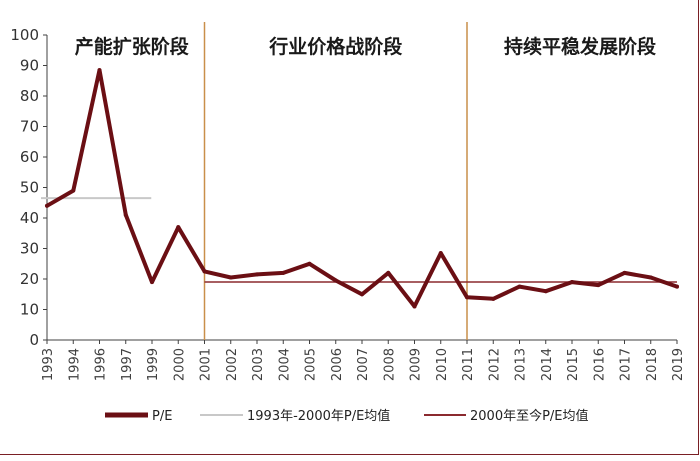 The height and width of the screenshot is (461, 700). I want to click on y-tick-labels: 0 10 20 30 40 50 60 70 80 90 100, so click(24, 187).